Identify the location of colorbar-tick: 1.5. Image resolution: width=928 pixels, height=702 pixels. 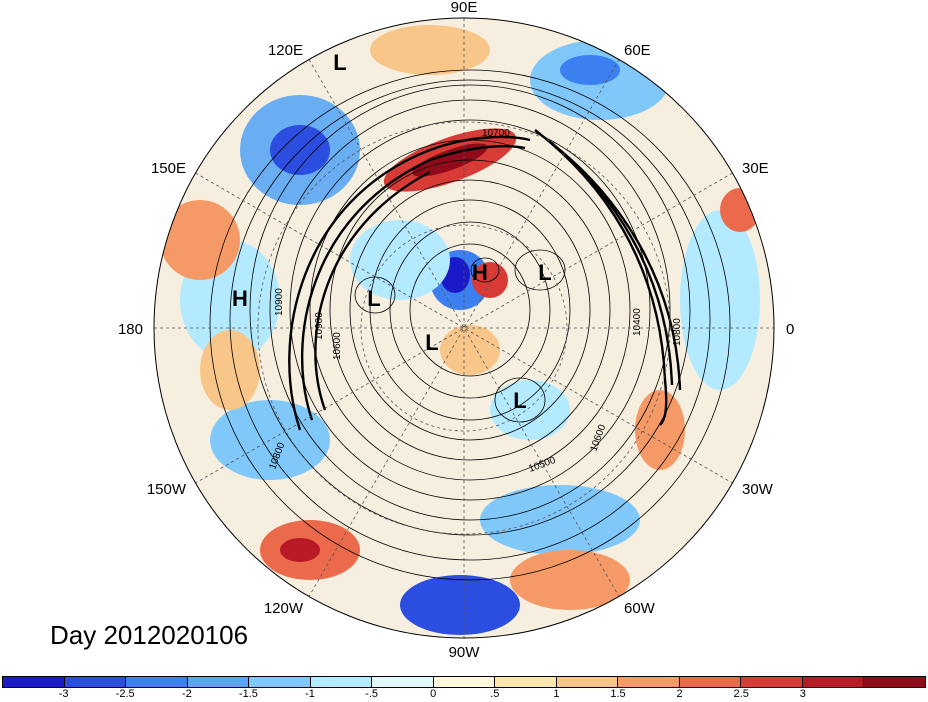
(618, 694).